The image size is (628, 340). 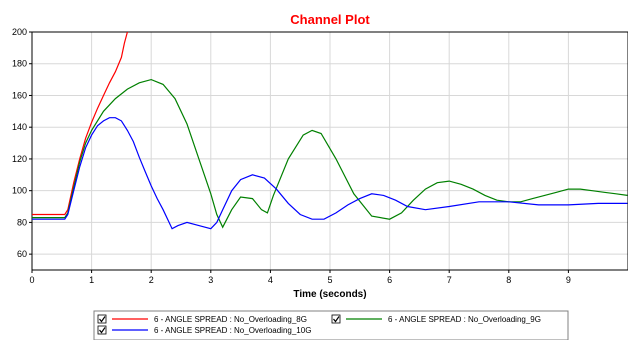 What do you see at coordinates (464, 319) in the screenshot?
I see `legend-label: 6 - ANGLE SPREAD : No_Overloading_9G` at bounding box center [464, 319].